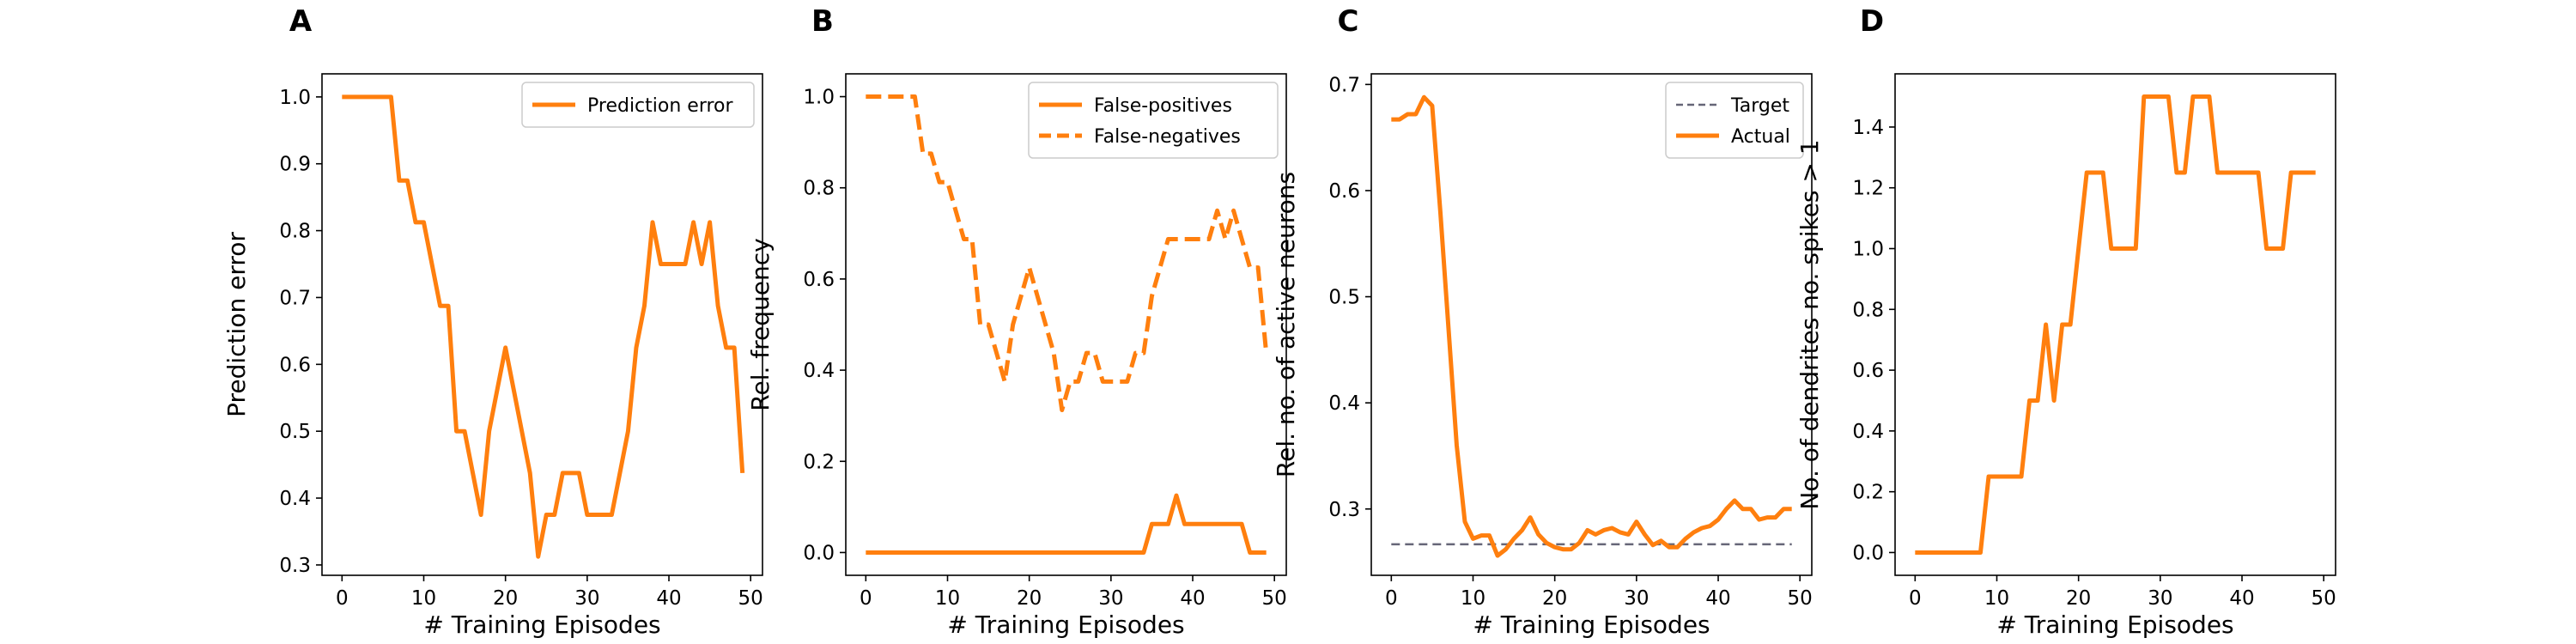 The height and width of the screenshot is (644, 2576). I want to click on legend-label: Actual, so click(1761, 137).